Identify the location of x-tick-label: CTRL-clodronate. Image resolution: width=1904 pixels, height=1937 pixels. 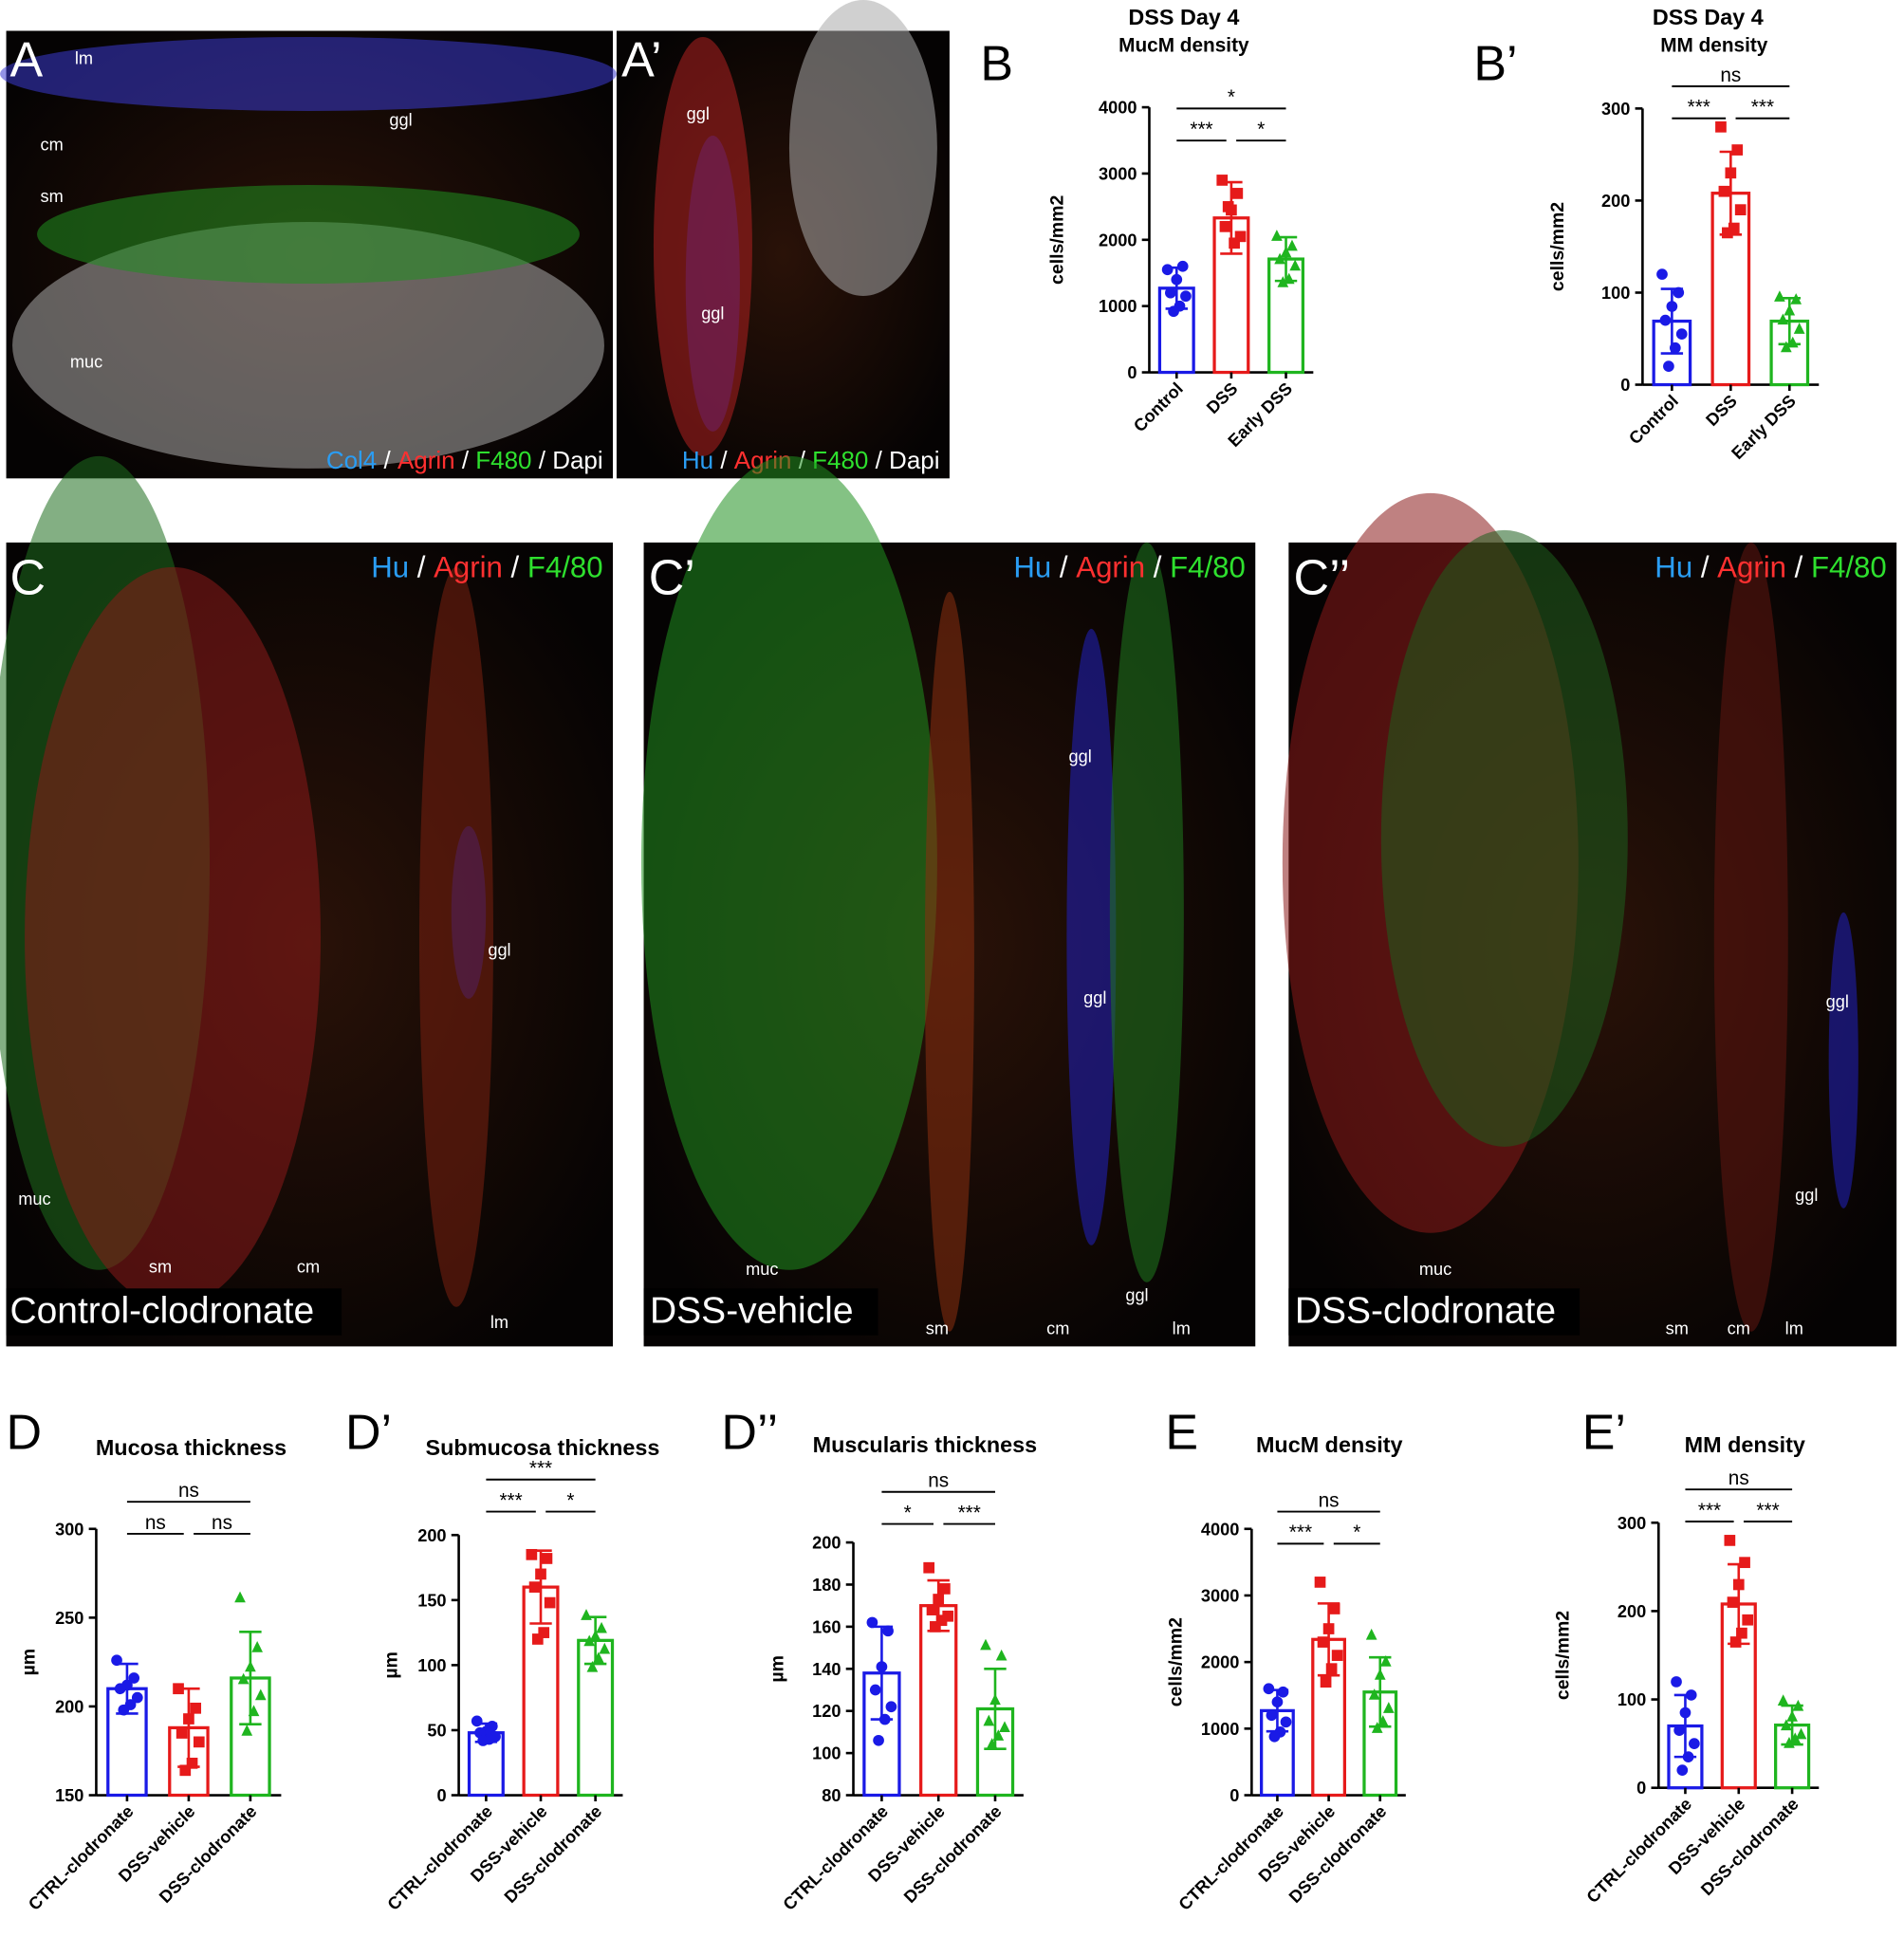
(836, 1857).